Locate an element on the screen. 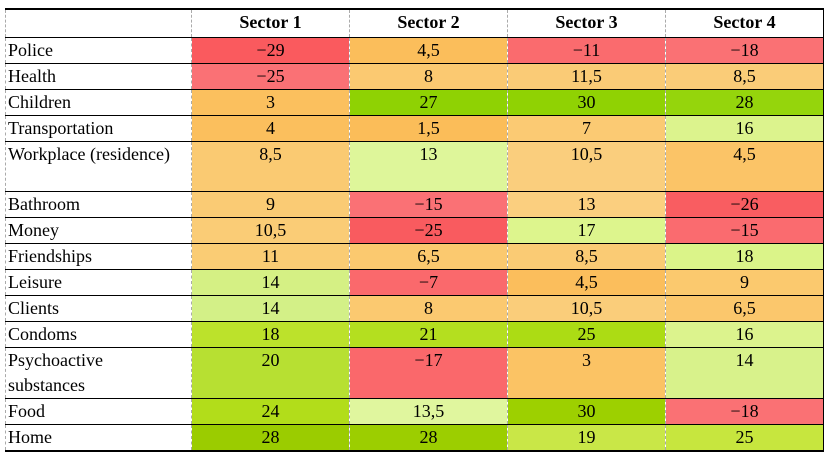 This screenshot has height=452, width=825. row-label: Food is located at coordinates (98, 411).